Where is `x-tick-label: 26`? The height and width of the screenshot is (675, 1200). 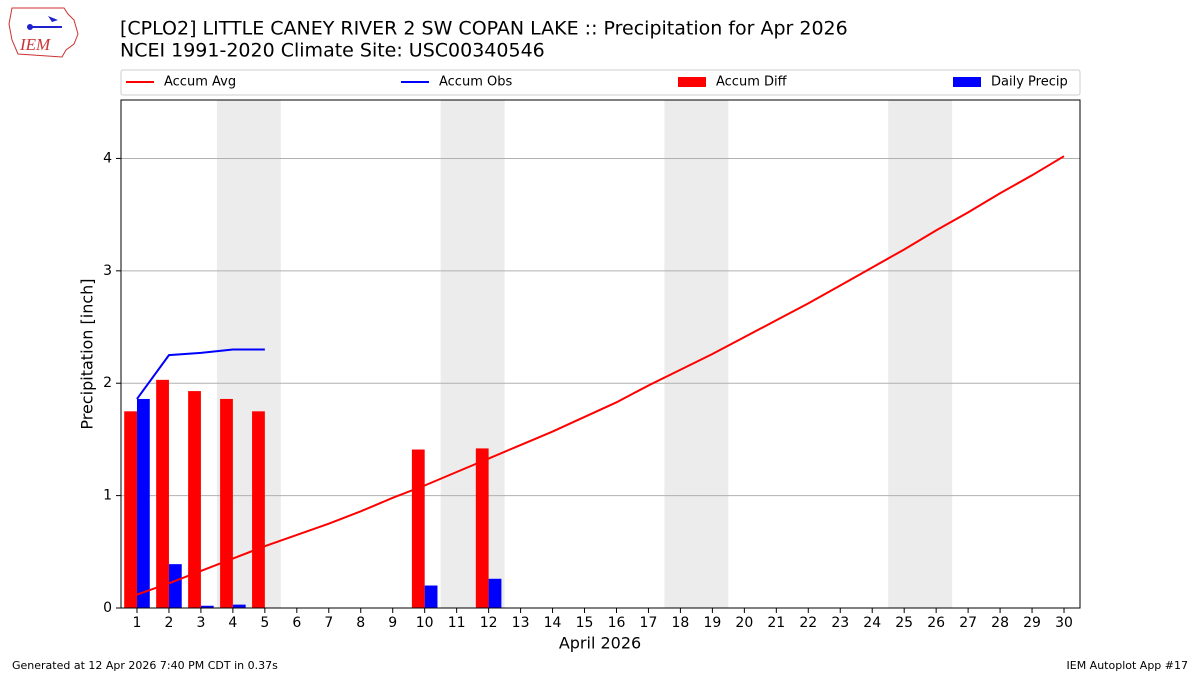 x-tick-label: 26 is located at coordinates (936, 623).